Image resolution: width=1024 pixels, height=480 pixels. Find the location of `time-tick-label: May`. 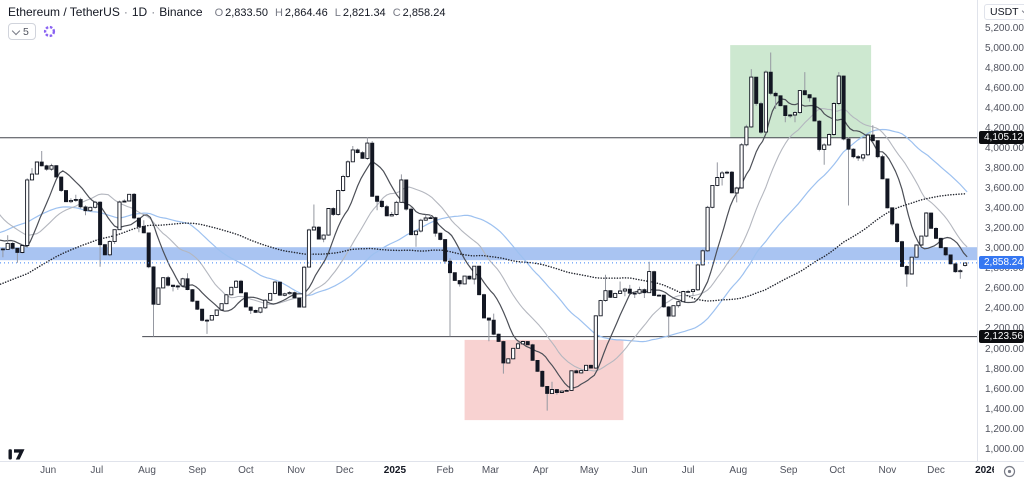

time-tick-label: May is located at coordinates (589, 470).